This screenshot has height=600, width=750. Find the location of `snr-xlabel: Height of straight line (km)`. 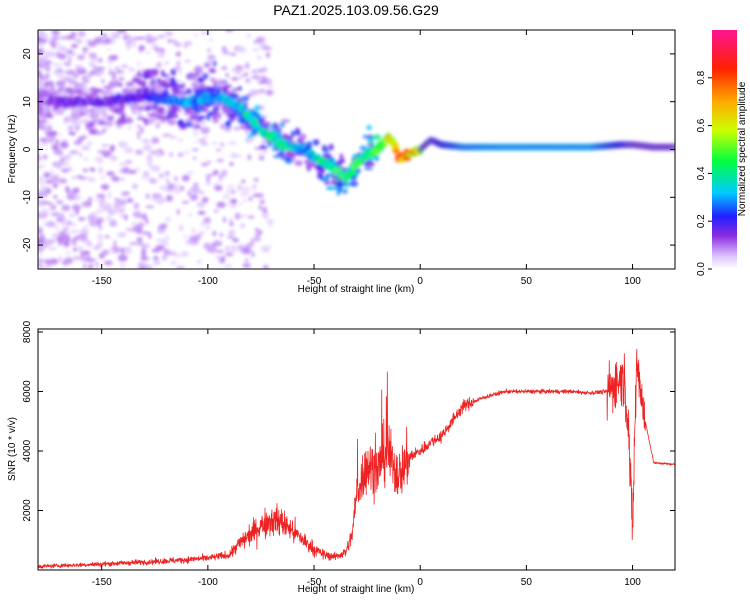

snr-xlabel: Height of straight line (km) is located at coordinates (356, 589).